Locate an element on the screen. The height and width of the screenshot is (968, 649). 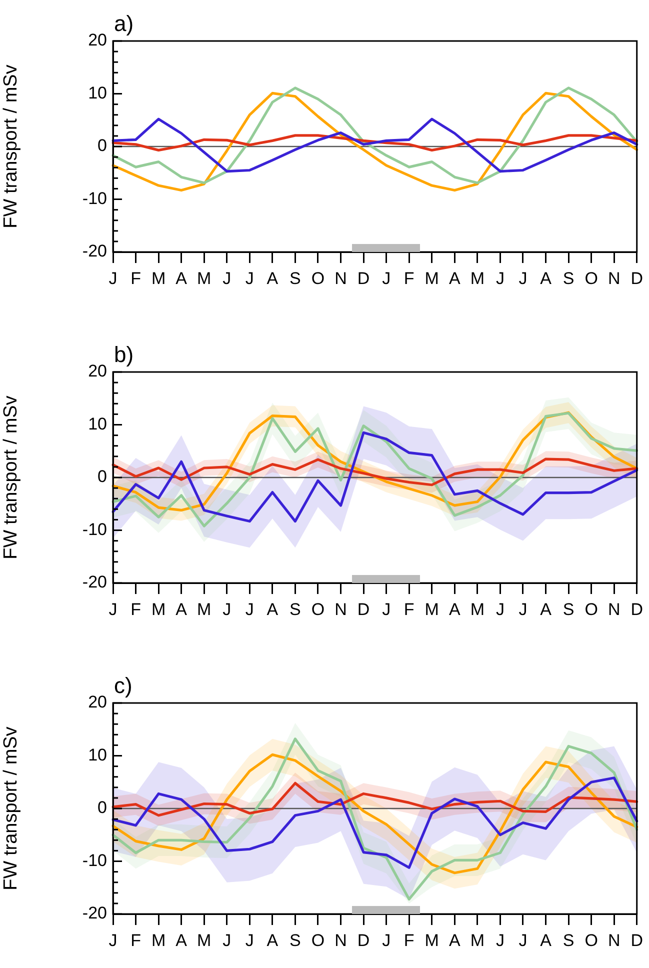
chart-title: a) is located at coordinates (124, 23).